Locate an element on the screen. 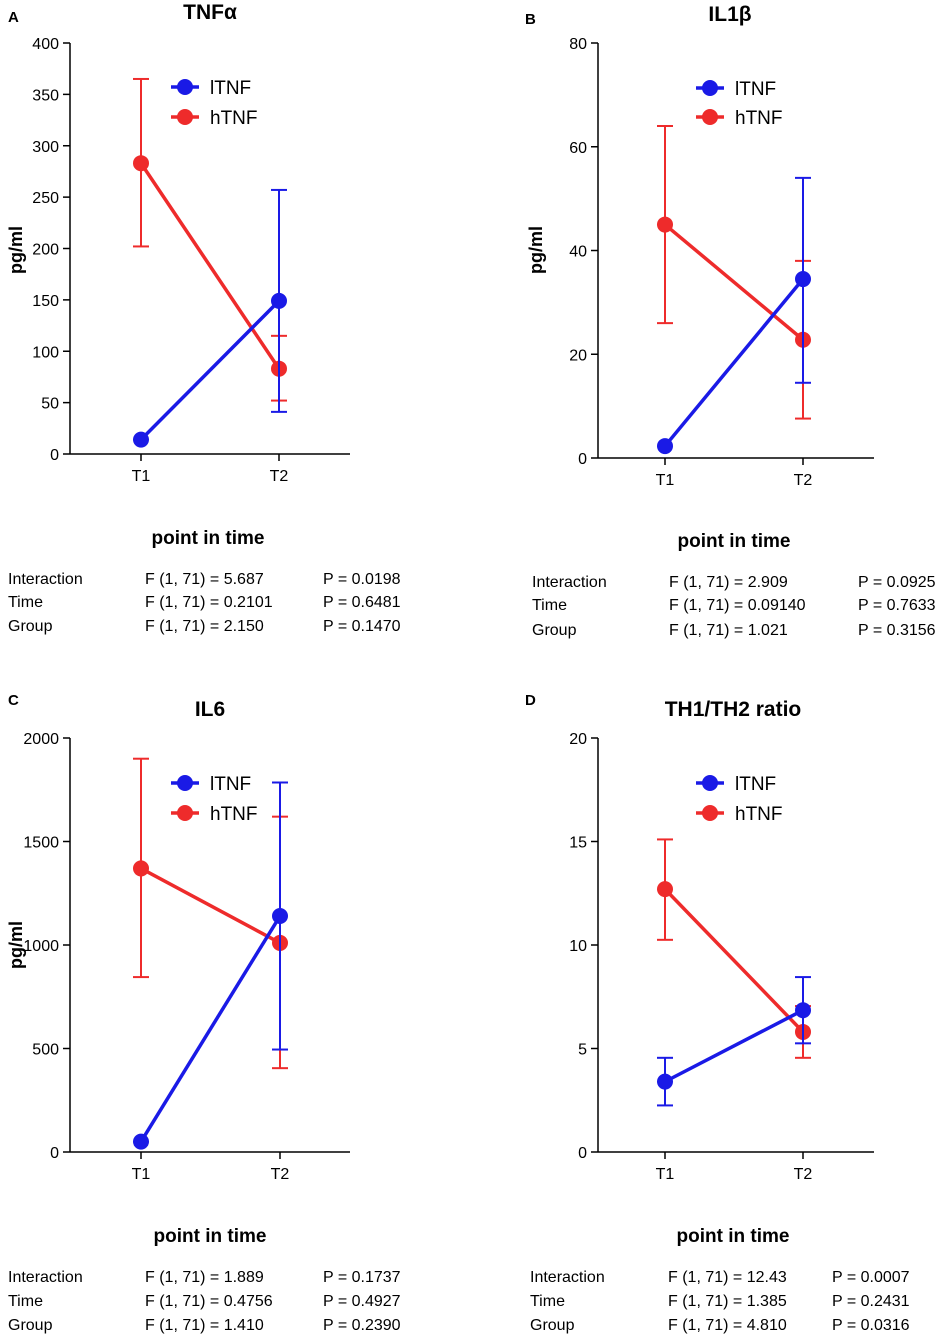  chart-title: IL6 is located at coordinates (210, 709).